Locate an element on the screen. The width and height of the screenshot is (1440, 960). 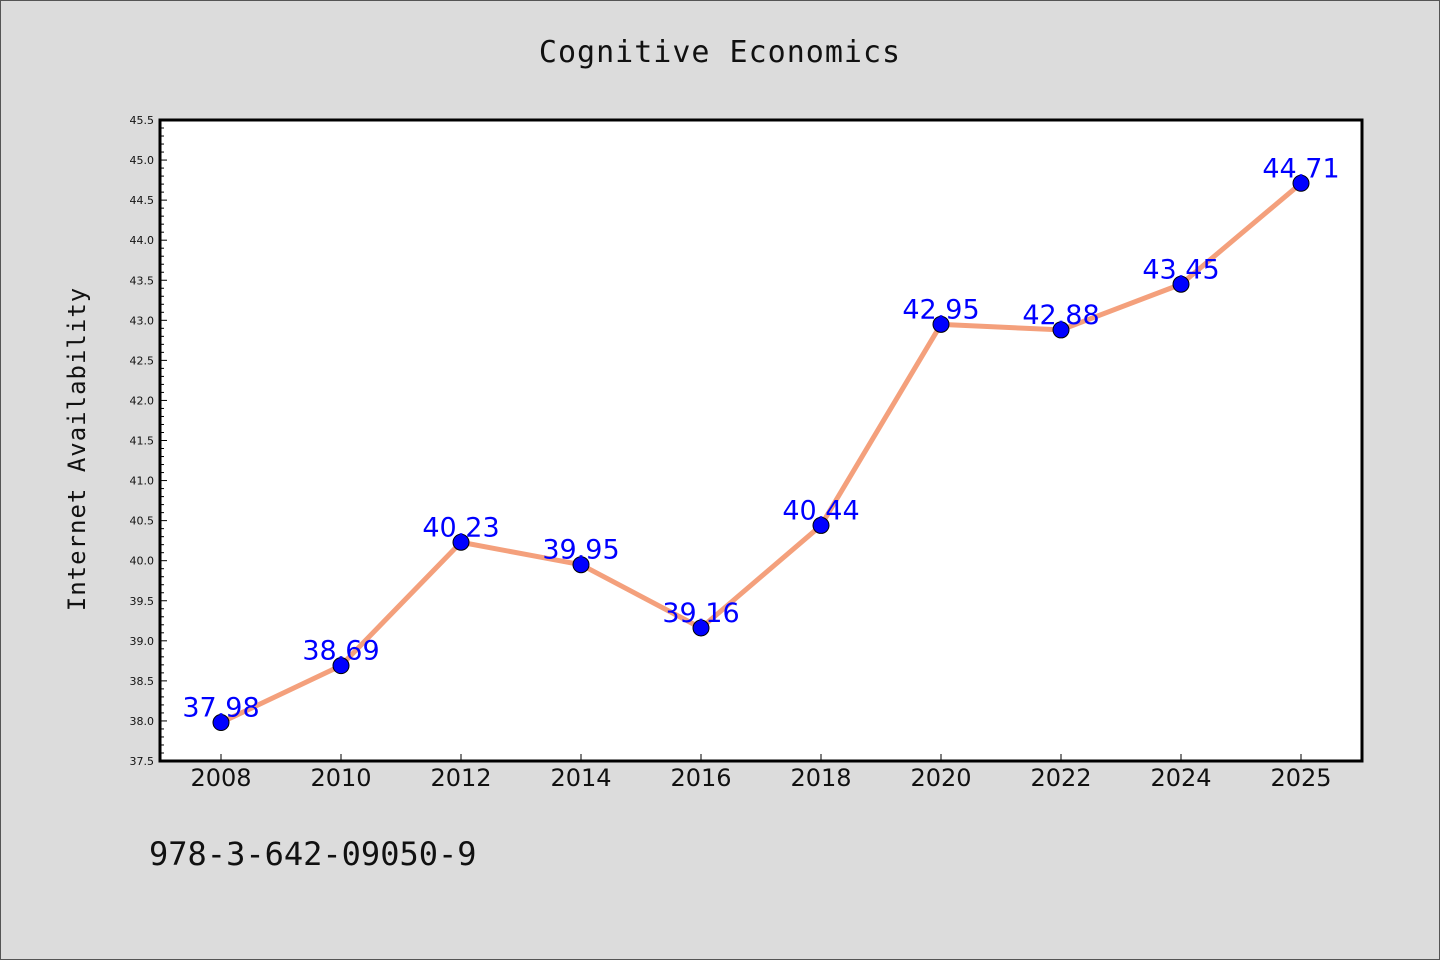
y-tick-label: 39.5 is located at coordinates (142, 601).